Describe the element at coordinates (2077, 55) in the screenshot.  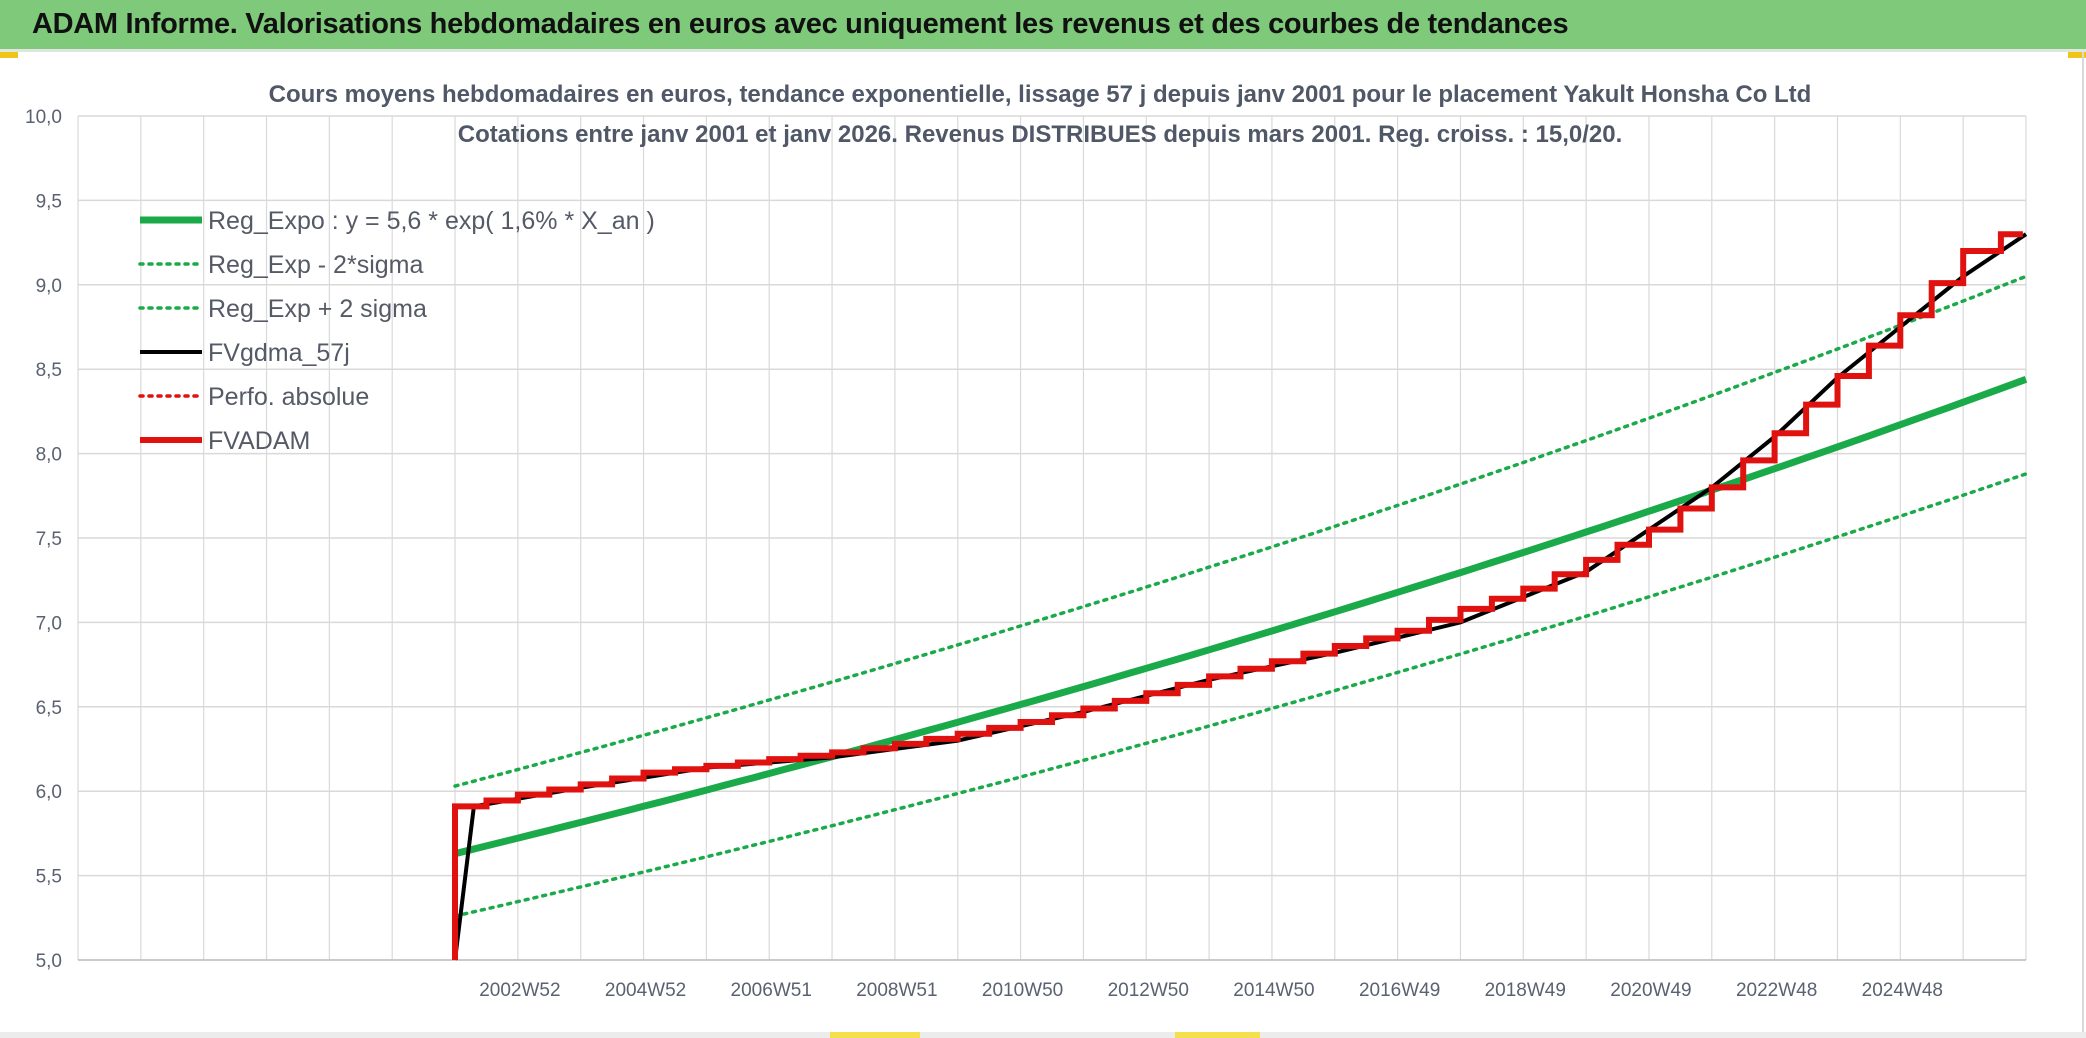
I see `corner-accent-right` at that location.